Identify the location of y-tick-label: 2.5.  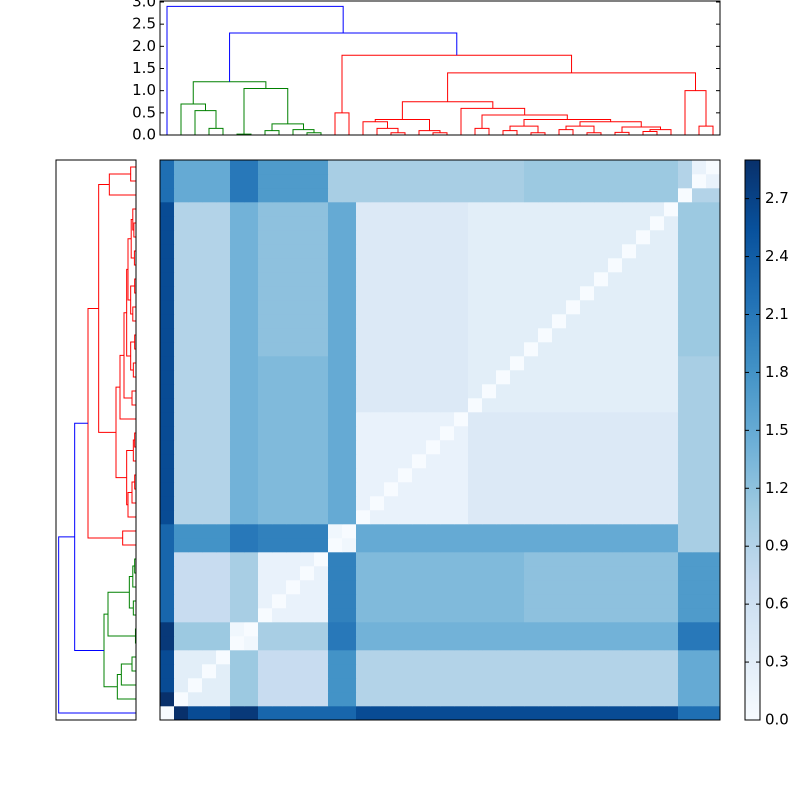
(144, 24).